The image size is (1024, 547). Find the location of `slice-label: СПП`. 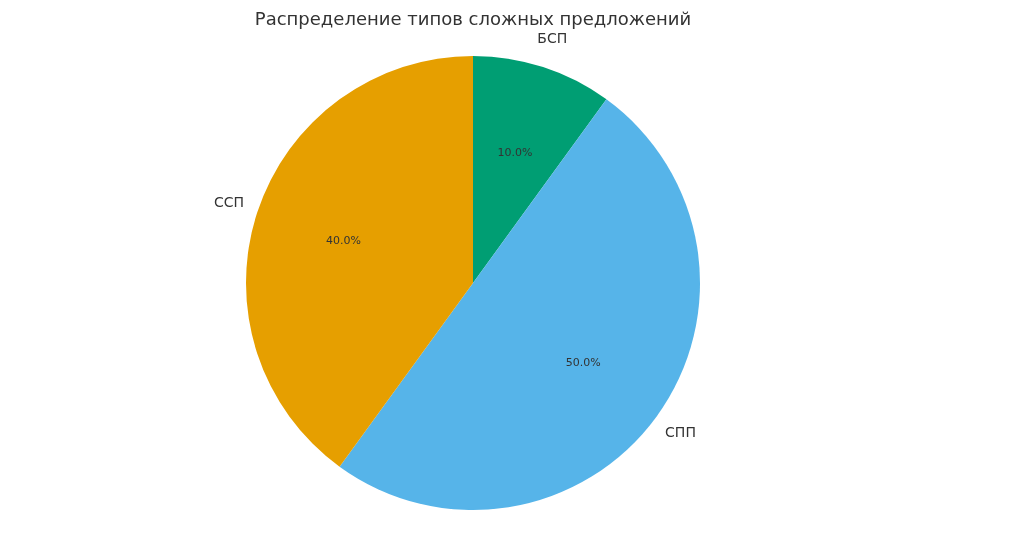

slice-label: СПП is located at coordinates (680, 432).